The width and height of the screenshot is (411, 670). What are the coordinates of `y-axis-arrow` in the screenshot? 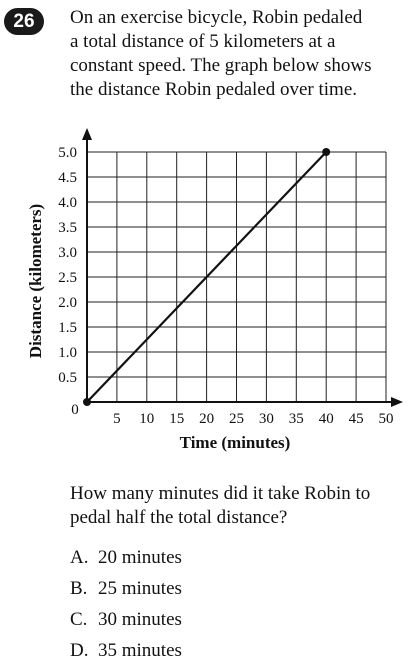 It's located at (87, 134).